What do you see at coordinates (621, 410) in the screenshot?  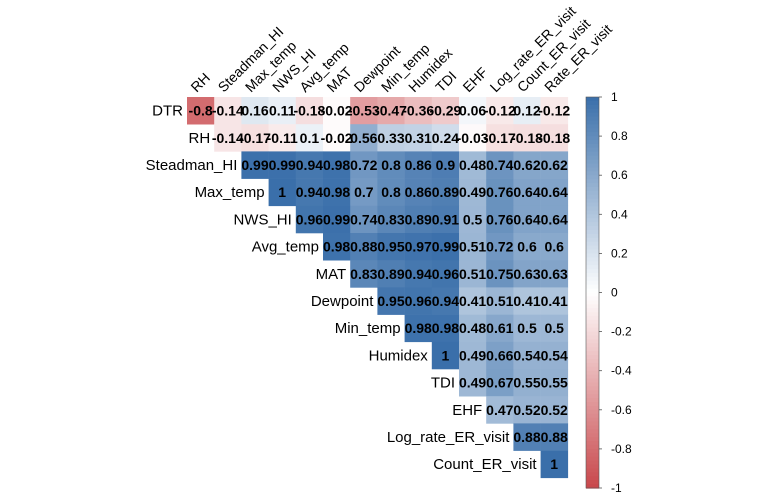 I see `colorbar-tick-label: -0.6` at bounding box center [621, 410].